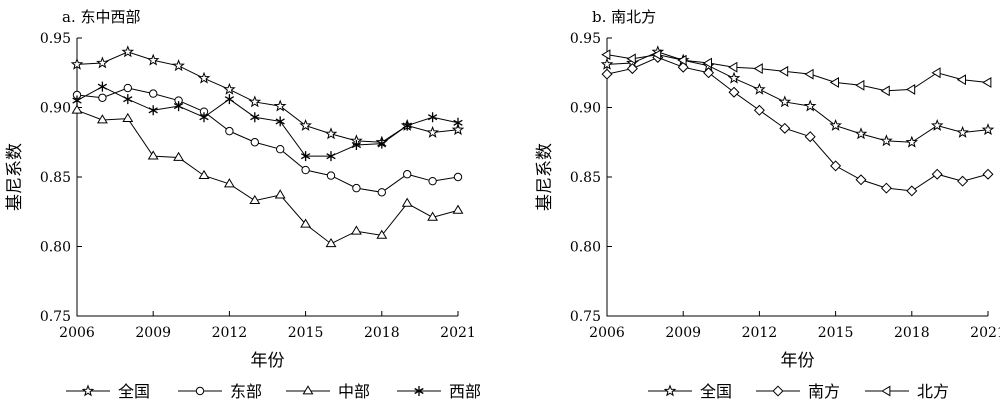  I want to click on series-东部, so click(267, 140).